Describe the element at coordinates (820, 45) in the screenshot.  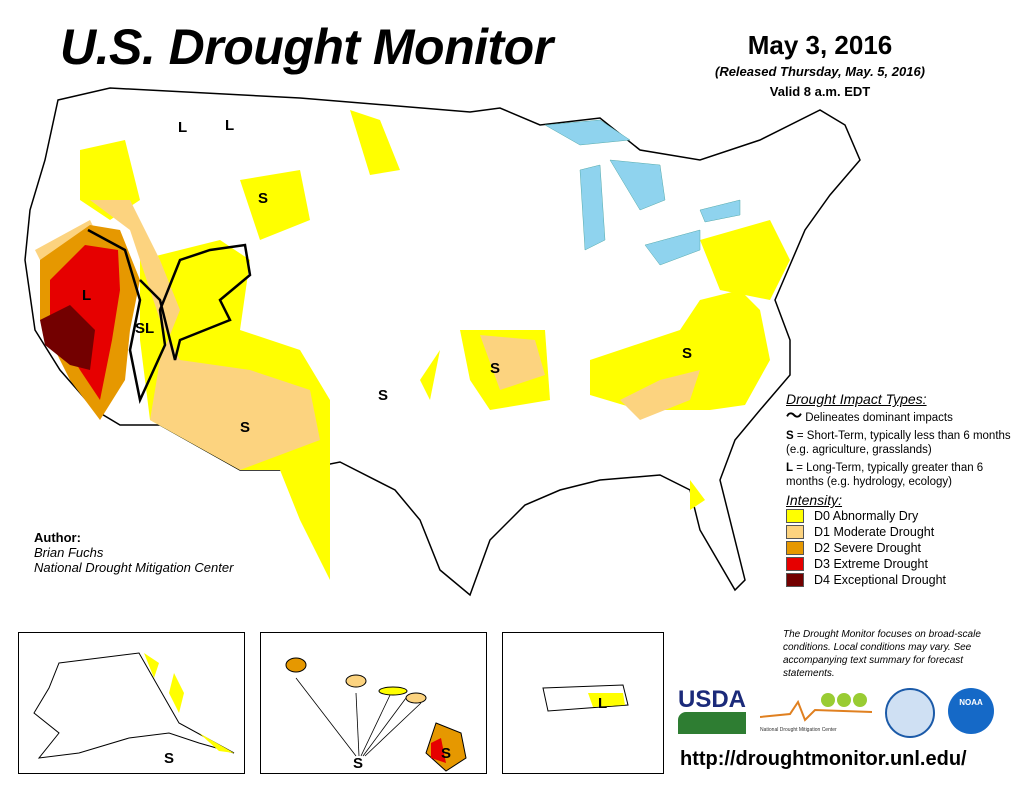
I see `map-date: May 3, 2016` at that location.